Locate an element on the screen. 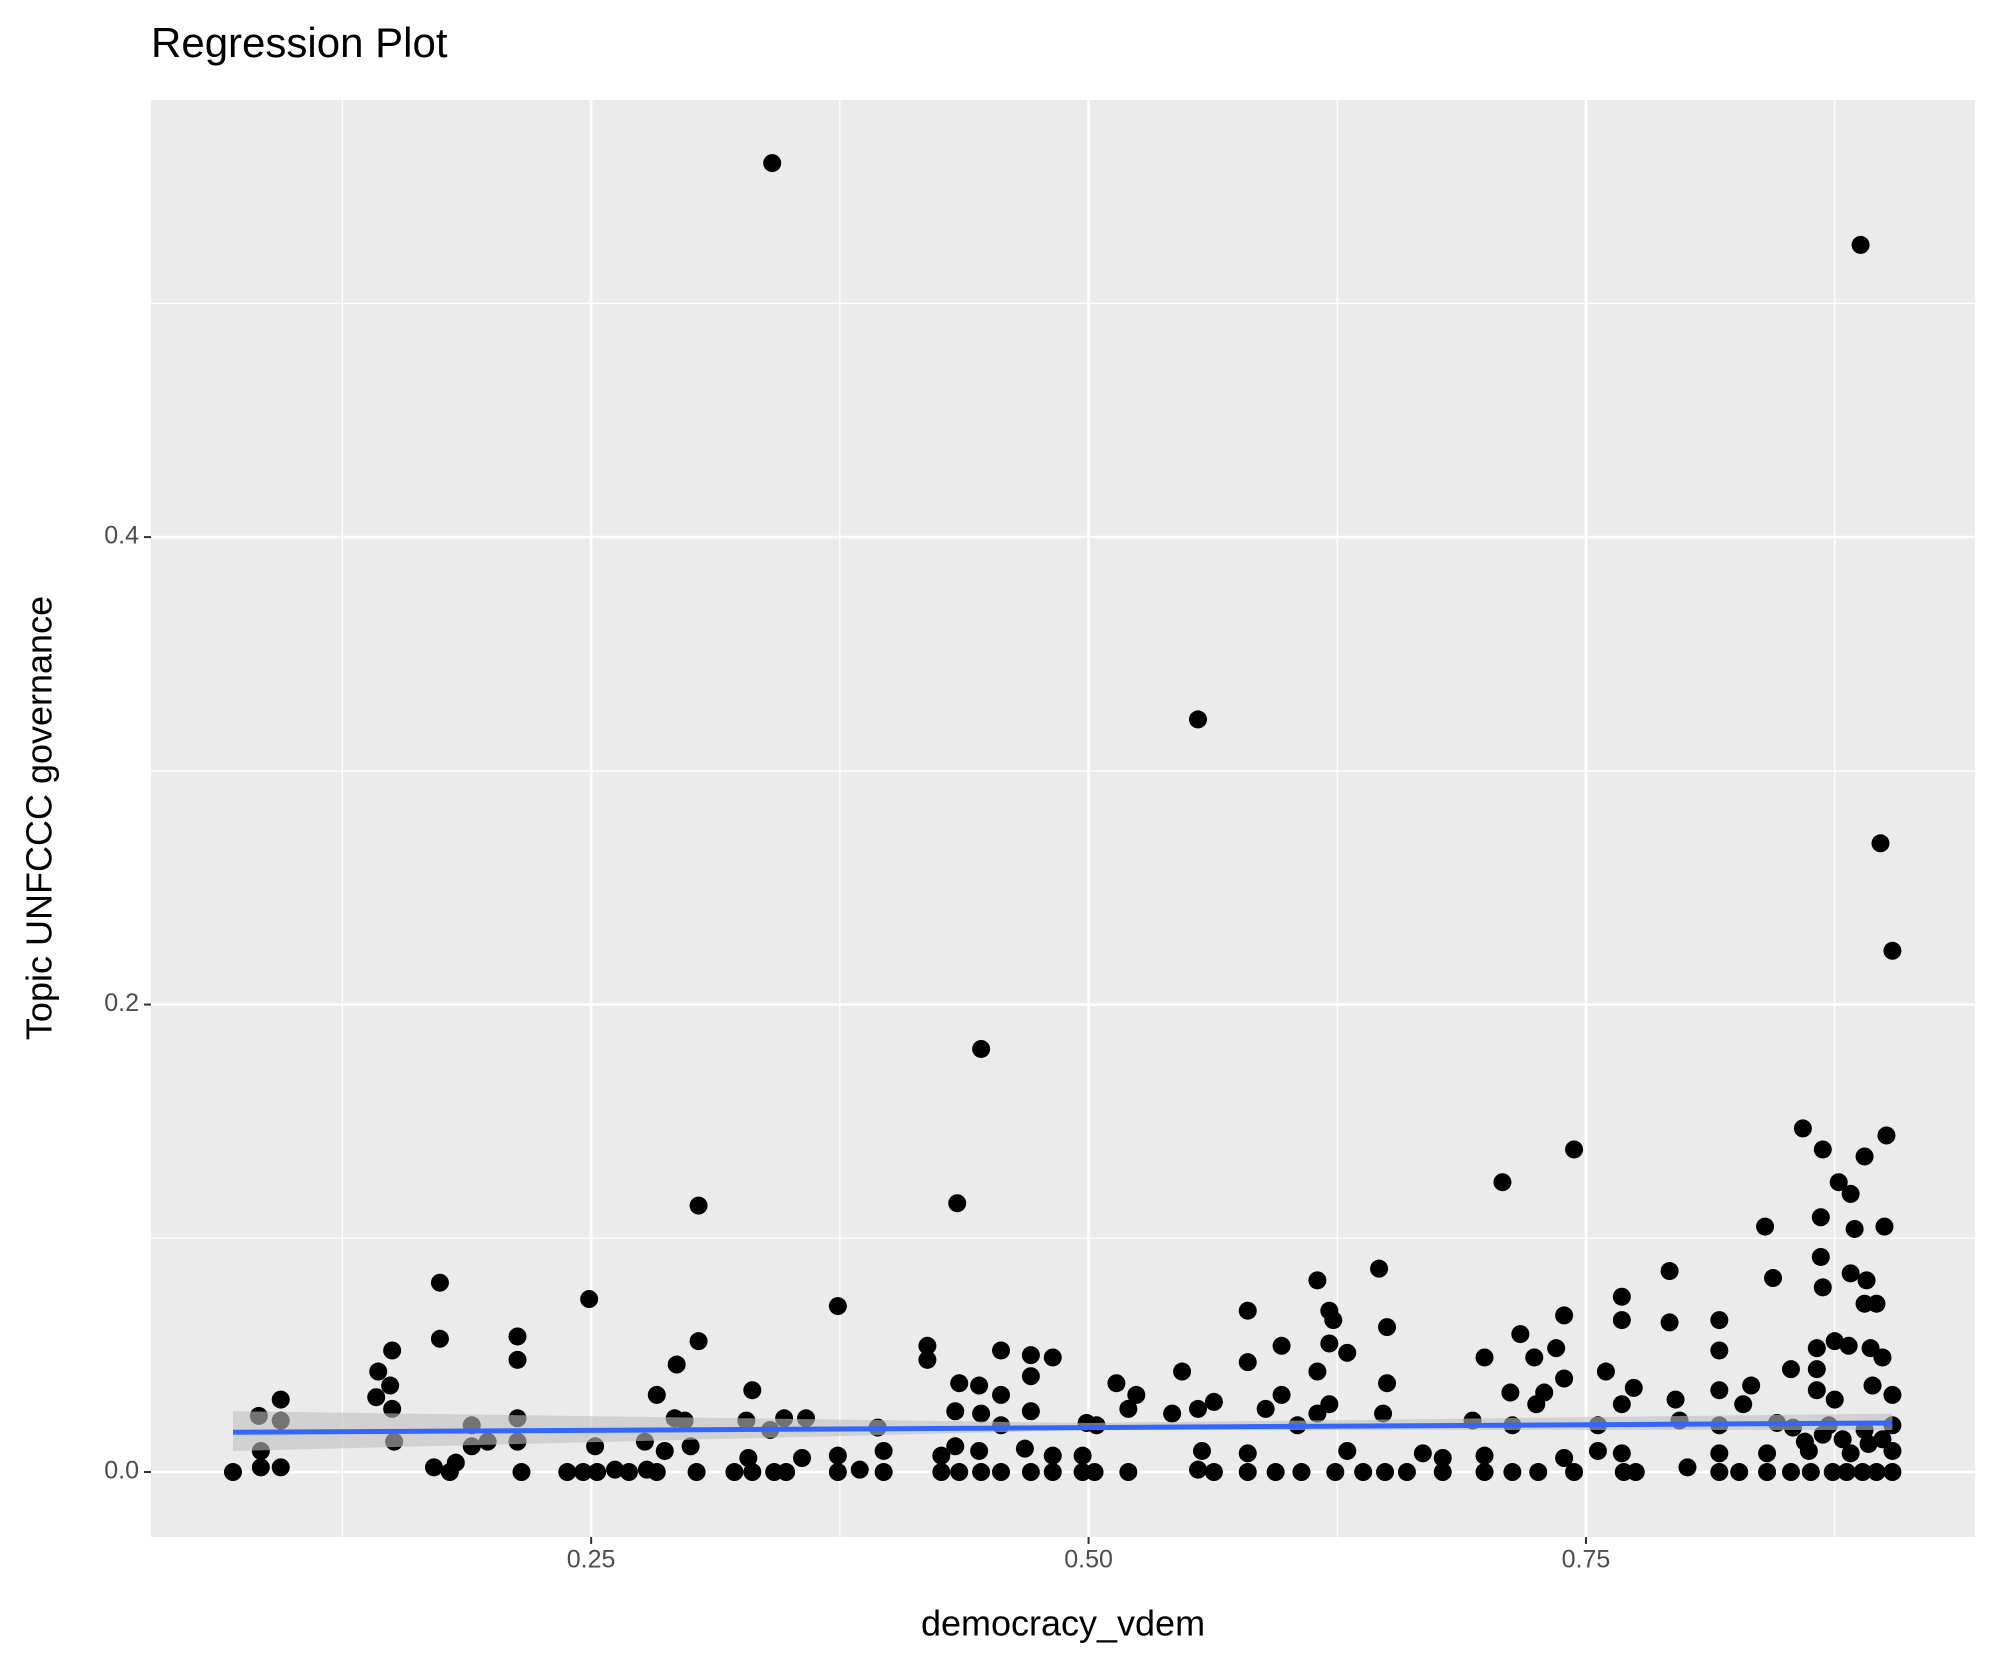 The height and width of the screenshot is (1665, 1990). y-tick-label: 0.2 is located at coordinates (121, 1003).